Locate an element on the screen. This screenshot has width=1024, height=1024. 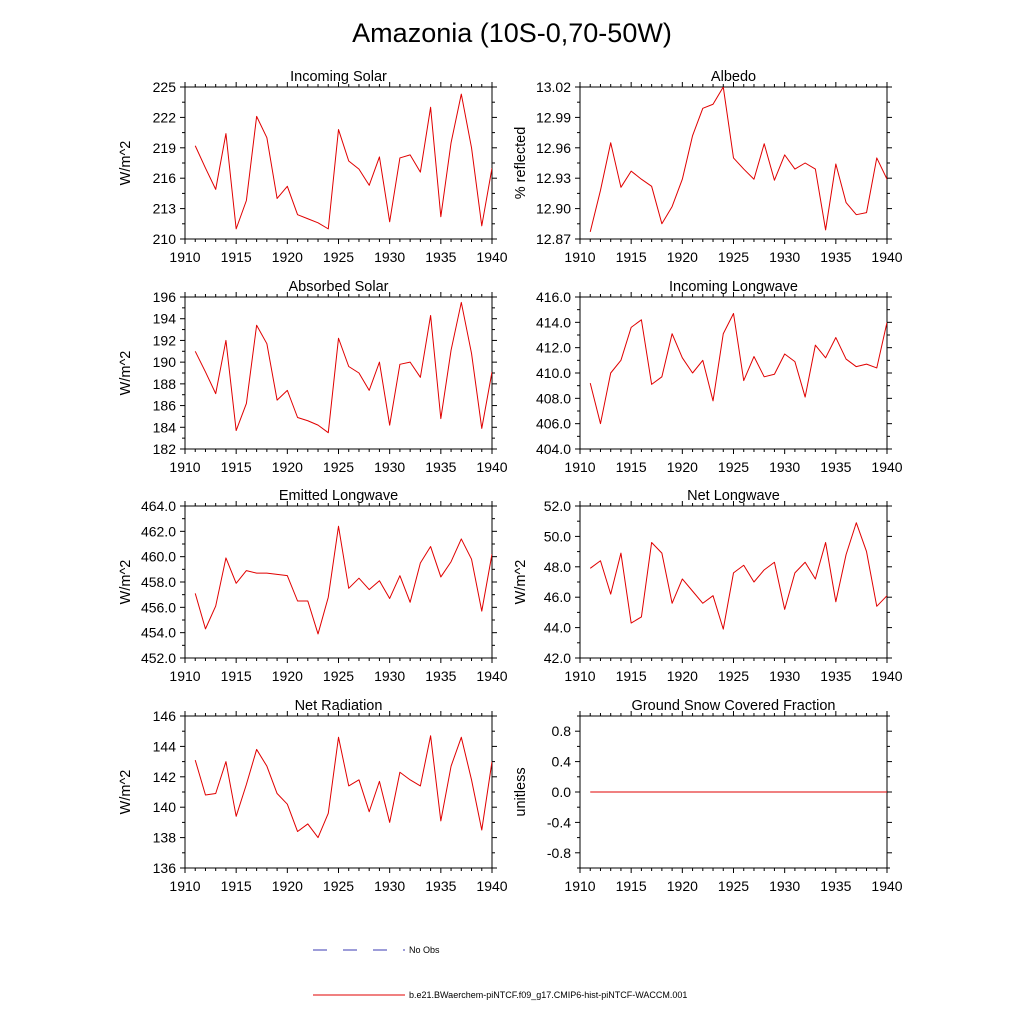
y-tick-label: -0.4 is located at coordinates (559, 822).